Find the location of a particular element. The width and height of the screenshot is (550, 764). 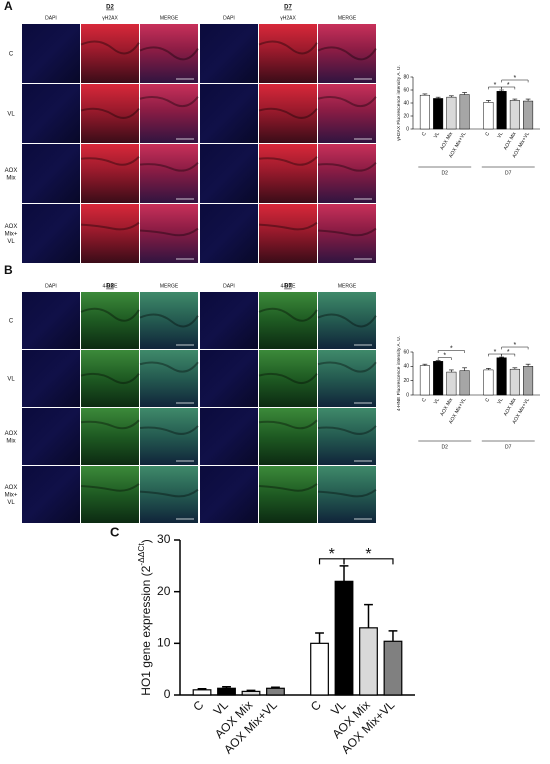

y-axis-label: HO1 gene expression (2-ΔΔCt) is located at coordinates (144, 617).